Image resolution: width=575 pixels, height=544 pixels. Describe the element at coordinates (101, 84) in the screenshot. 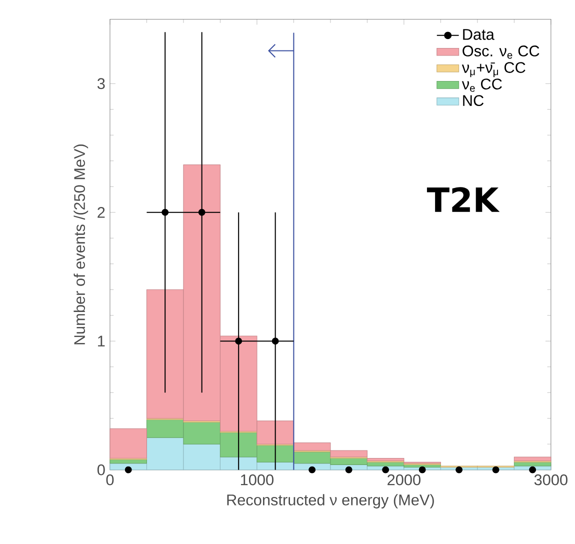

I see `y-tick-label: 3` at that location.